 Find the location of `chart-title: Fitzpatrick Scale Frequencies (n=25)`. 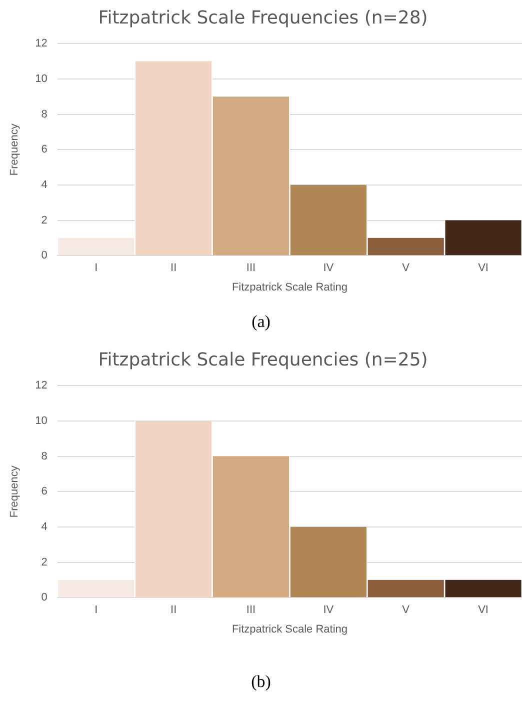

chart-title: Fitzpatrick Scale Frequencies (n=25) is located at coordinates (263, 359).